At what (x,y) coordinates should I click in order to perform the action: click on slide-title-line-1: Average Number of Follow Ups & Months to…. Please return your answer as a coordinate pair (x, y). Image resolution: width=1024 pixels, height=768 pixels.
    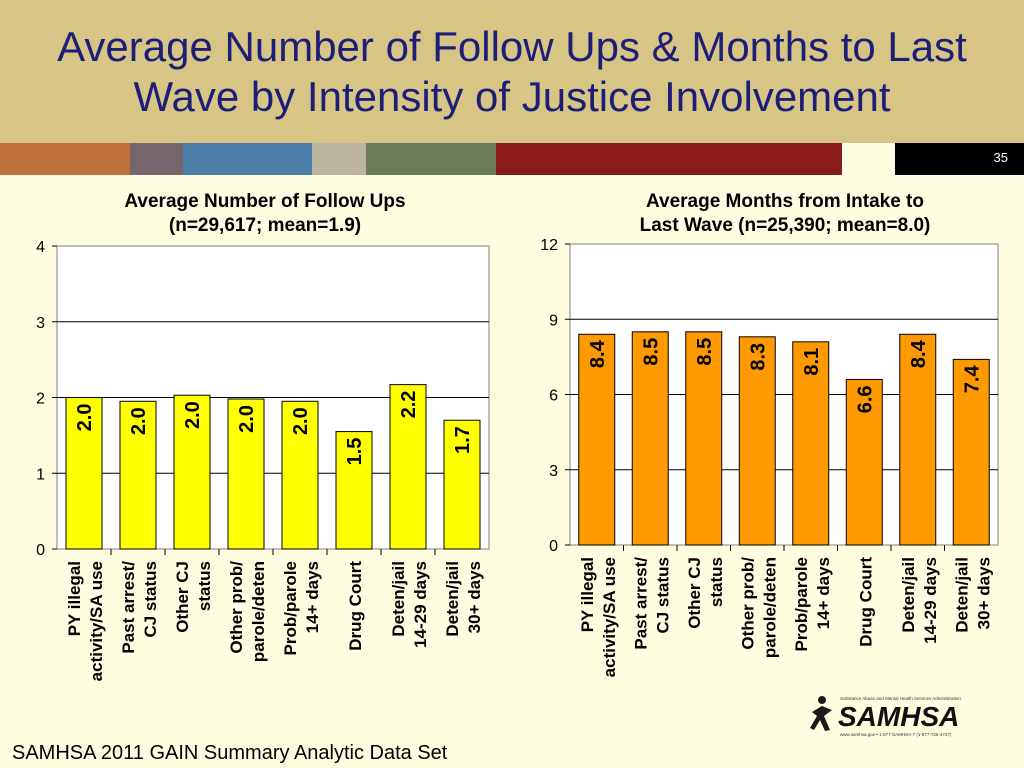
    Looking at the image, I should click on (512, 46).